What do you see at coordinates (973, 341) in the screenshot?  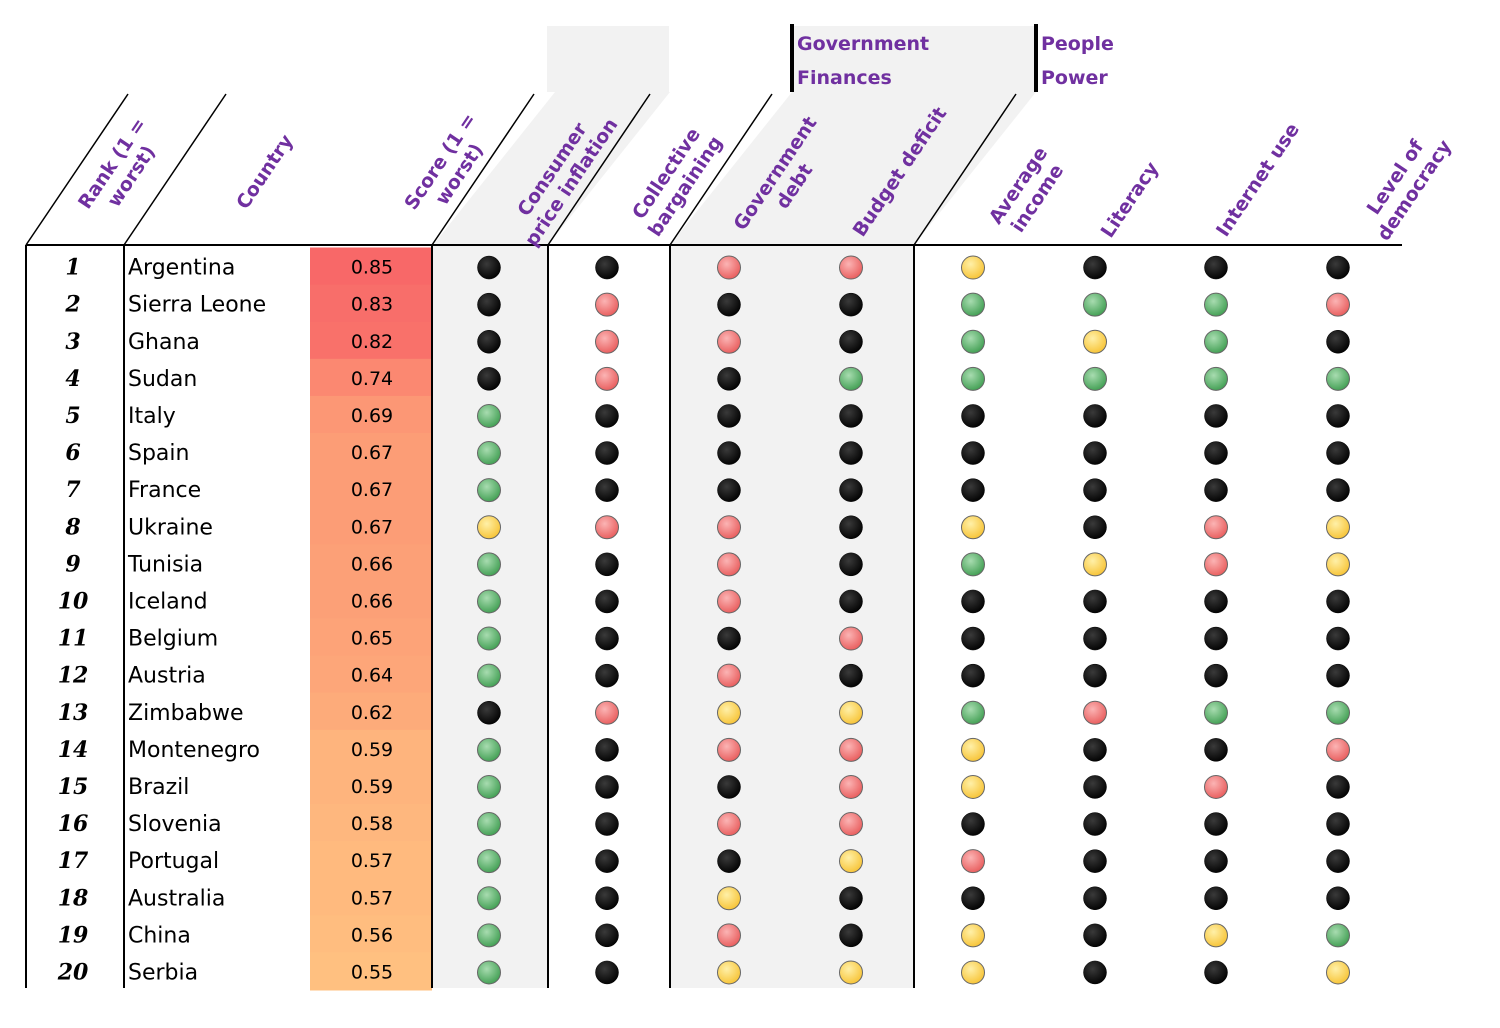 I see `indicator-income-green` at bounding box center [973, 341].